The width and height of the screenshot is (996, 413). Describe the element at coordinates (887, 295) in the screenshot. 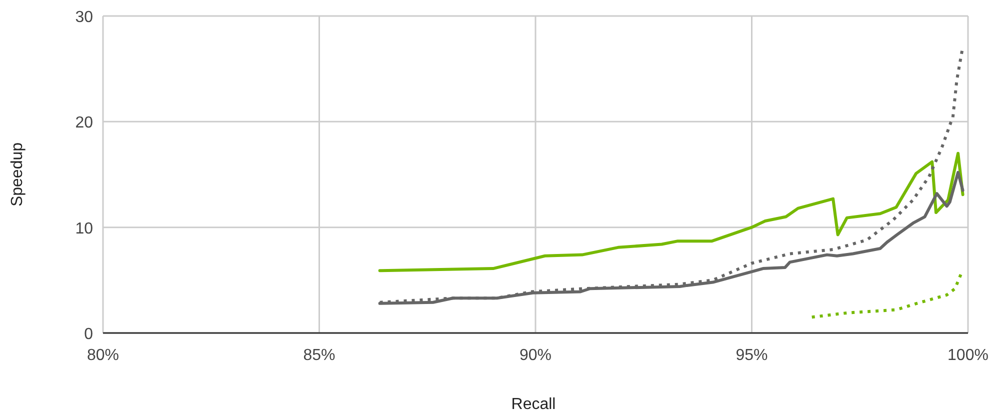

I see `line-series` at that location.